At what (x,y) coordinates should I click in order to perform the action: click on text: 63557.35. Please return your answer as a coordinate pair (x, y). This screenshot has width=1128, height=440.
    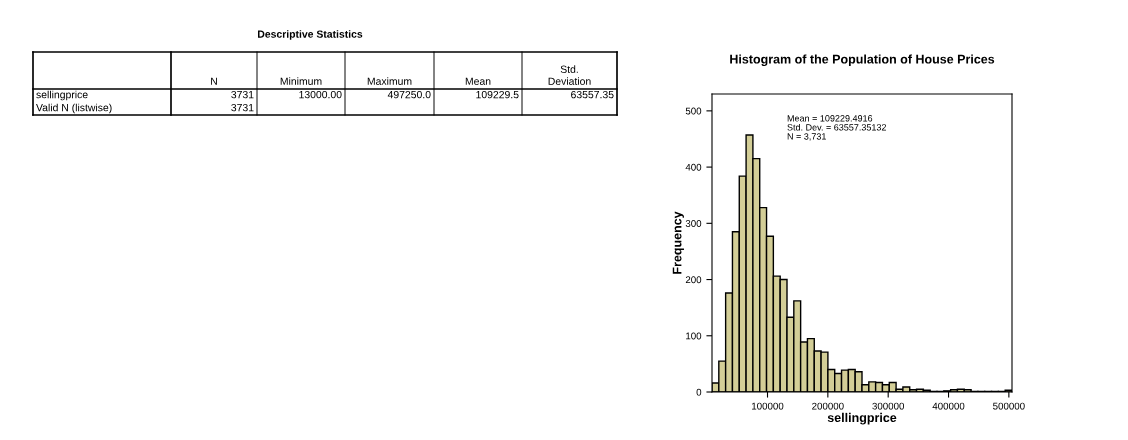
    Looking at the image, I should click on (592, 94).